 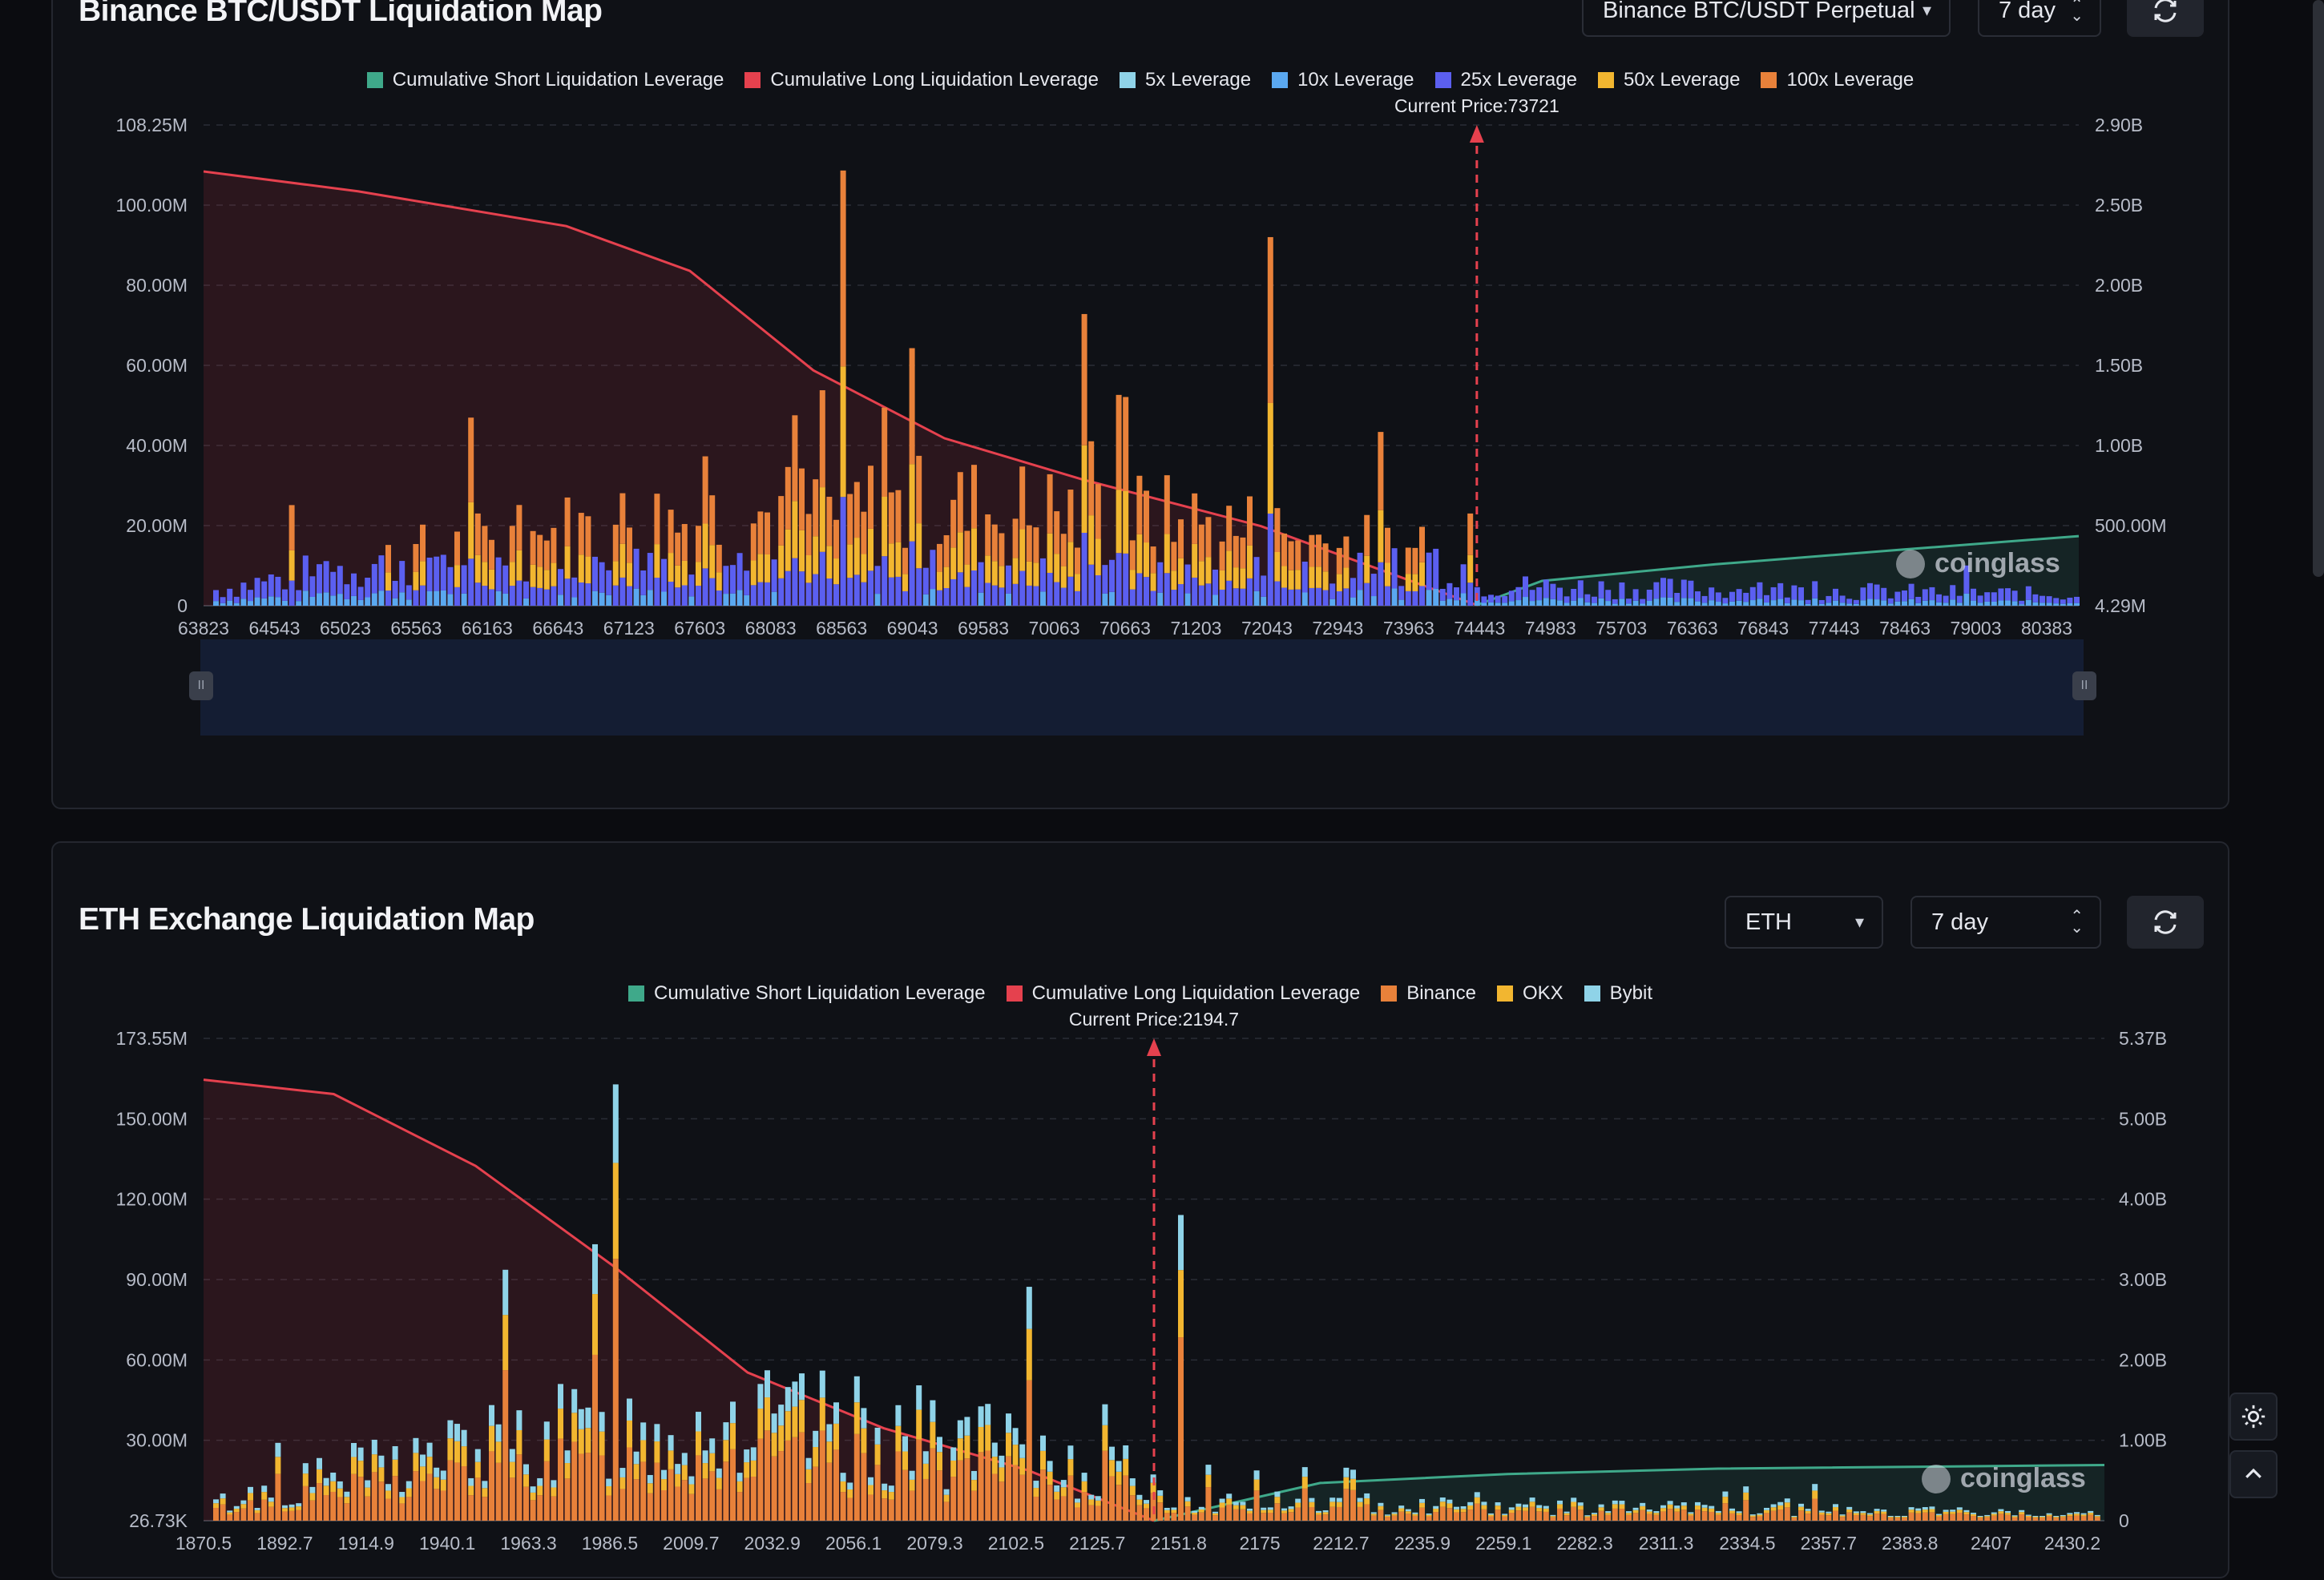 What do you see at coordinates (1428, 993) in the screenshot?
I see `legend-item: Binance` at bounding box center [1428, 993].